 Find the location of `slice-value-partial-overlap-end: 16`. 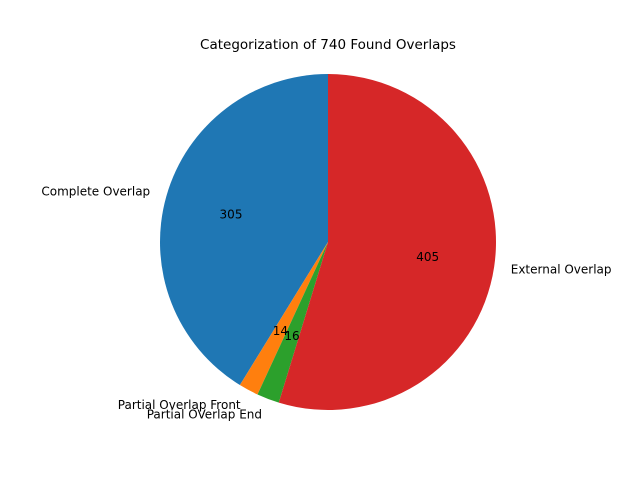

slice-value-partial-overlap-end: 16 is located at coordinates (291, 336).